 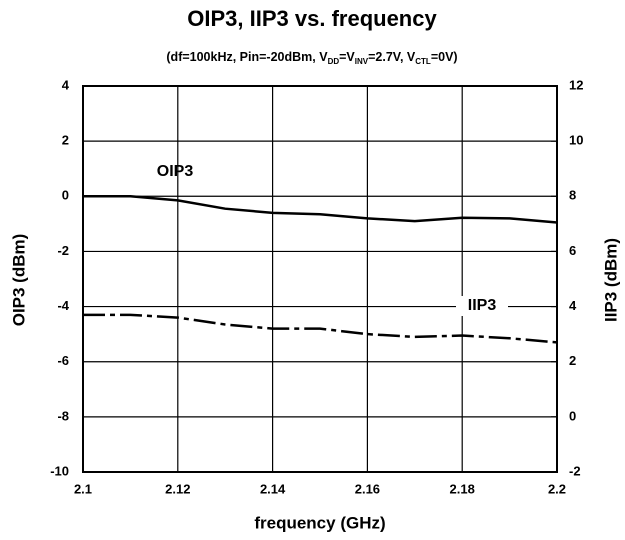 I want to click on y-tick-label: -10, so click(x=59, y=470).